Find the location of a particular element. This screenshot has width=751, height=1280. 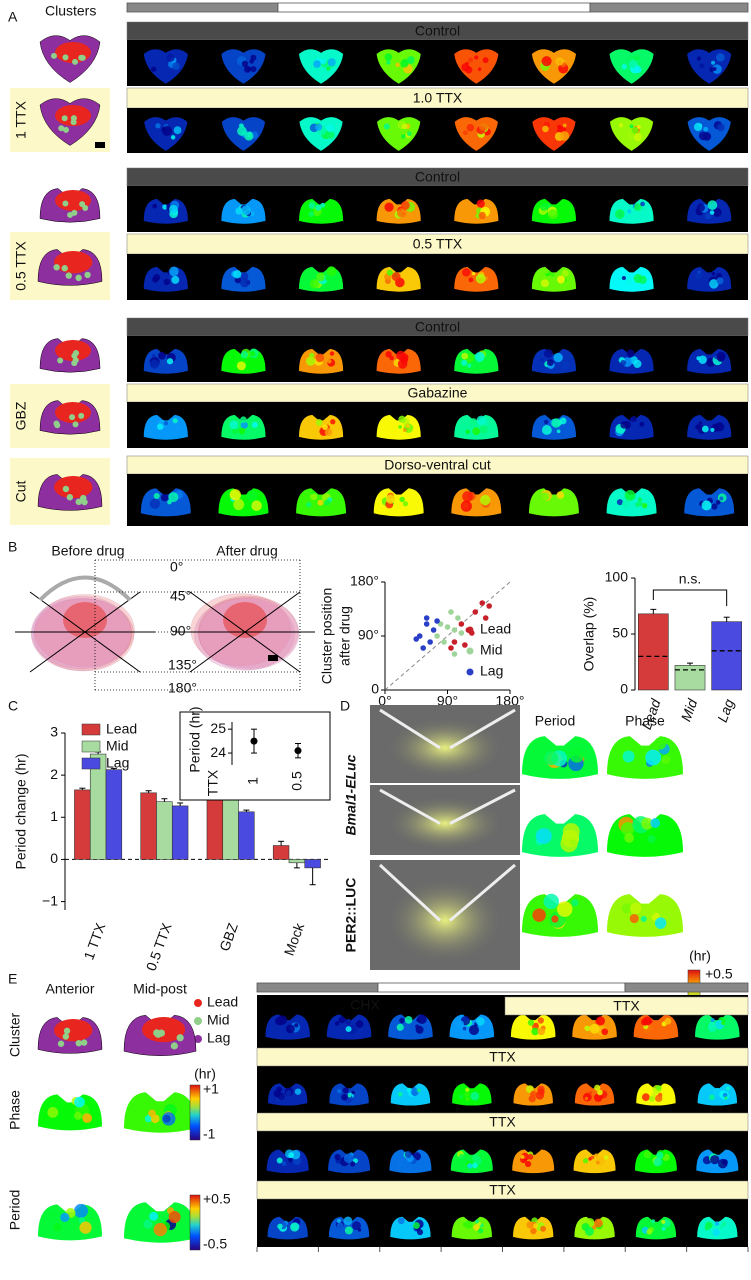

y-tick-label: 2 is located at coordinates (54, 774).